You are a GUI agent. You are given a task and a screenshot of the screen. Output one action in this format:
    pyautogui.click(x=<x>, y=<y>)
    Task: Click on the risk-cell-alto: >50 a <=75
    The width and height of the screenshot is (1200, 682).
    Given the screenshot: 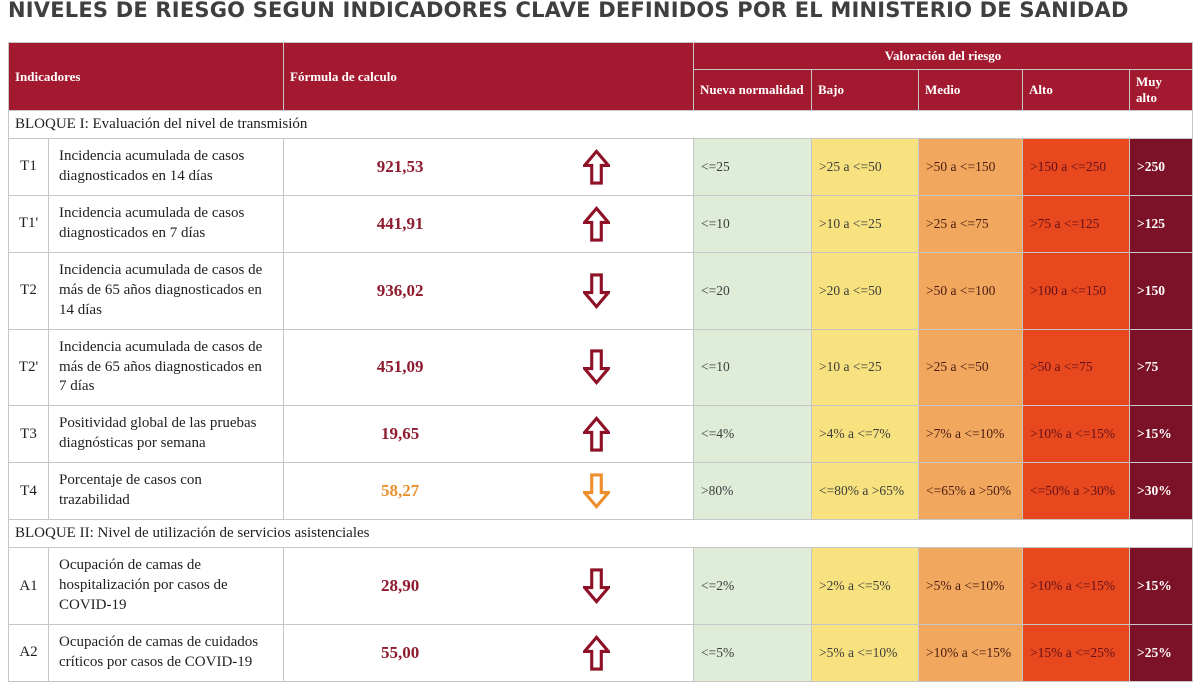 What is the action you would take?
    pyautogui.click(x=1076, y=367)
    